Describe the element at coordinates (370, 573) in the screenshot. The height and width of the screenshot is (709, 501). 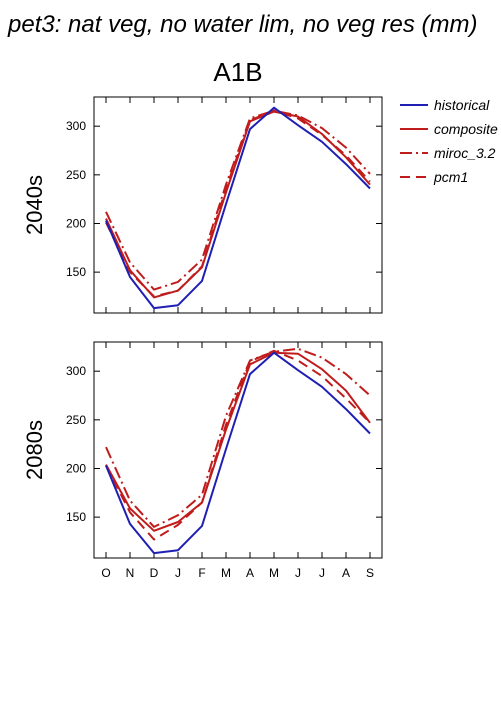
I see `x-tick-label: S` at that location.